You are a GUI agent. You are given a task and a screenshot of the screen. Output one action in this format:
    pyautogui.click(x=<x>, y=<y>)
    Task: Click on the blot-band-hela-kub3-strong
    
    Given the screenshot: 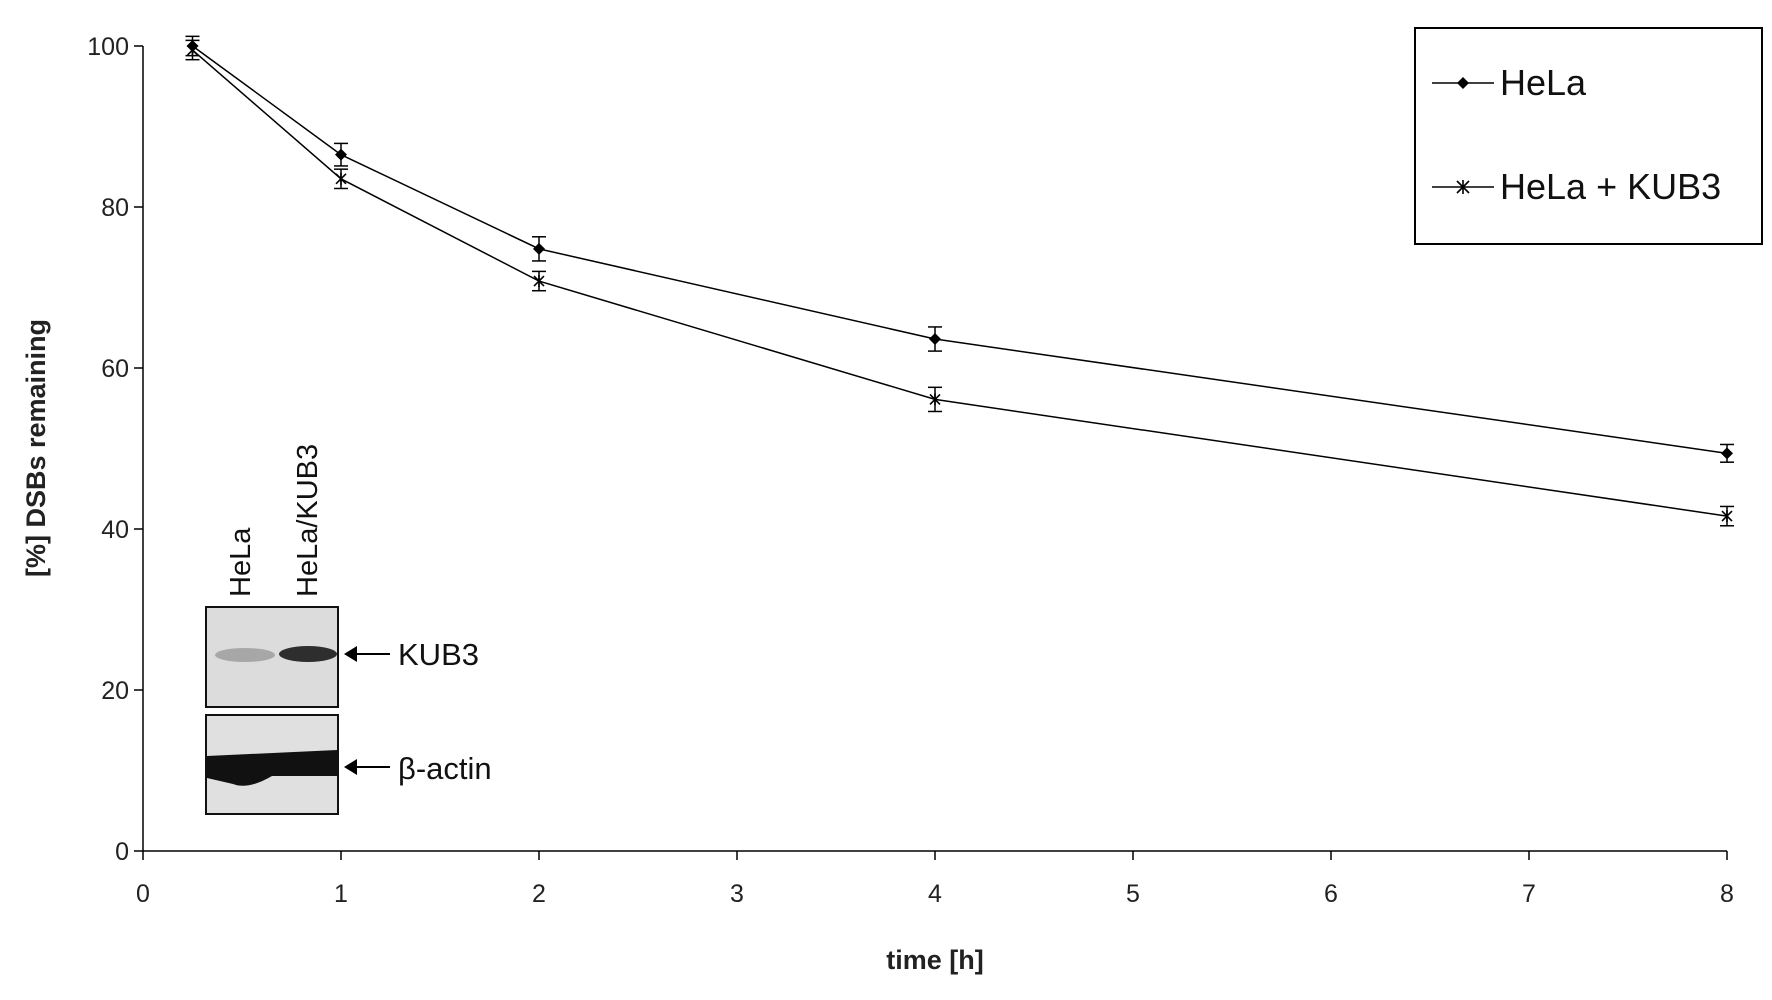 What is the action you would take?
    pyautogui.click(x=308, y=654)
    